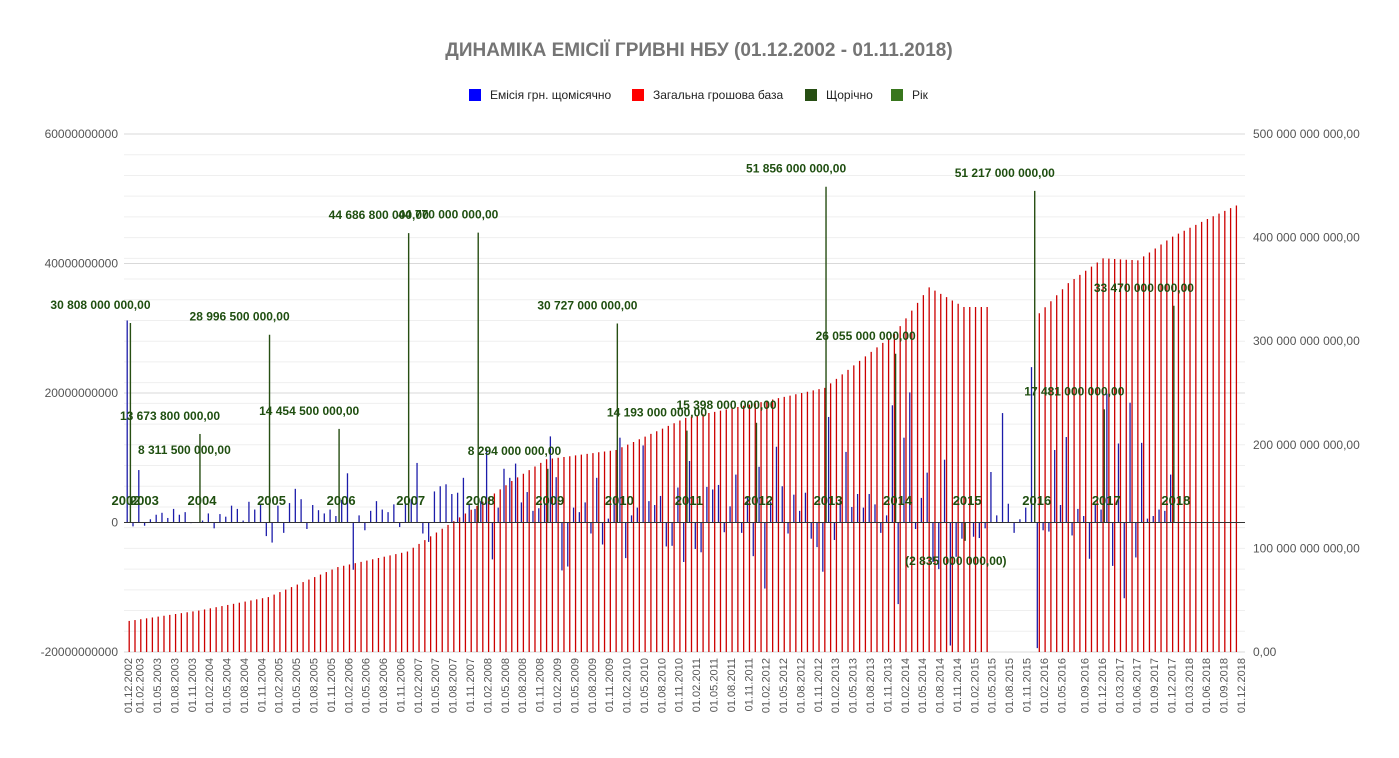  I want to click on x-tick-label: 01.11.2012, so click(819, 685).